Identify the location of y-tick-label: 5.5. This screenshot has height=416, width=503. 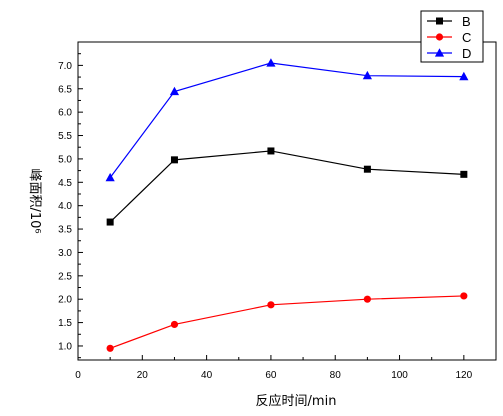
(65, 136).